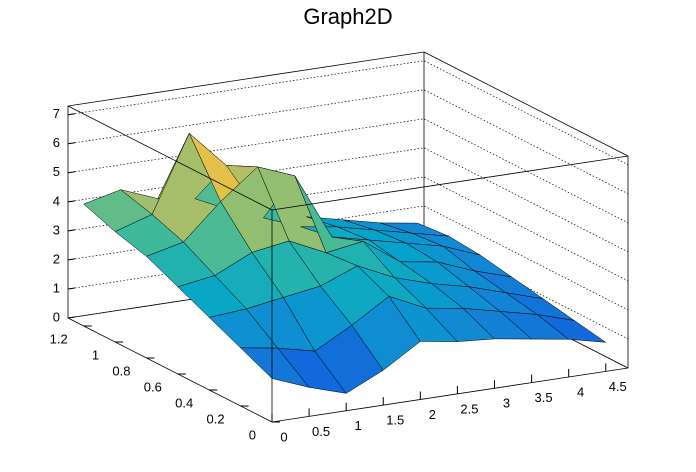  Describe the element at coordinates (56, 113) in the screenshot. I see `z-tick-label: 7` at that location.